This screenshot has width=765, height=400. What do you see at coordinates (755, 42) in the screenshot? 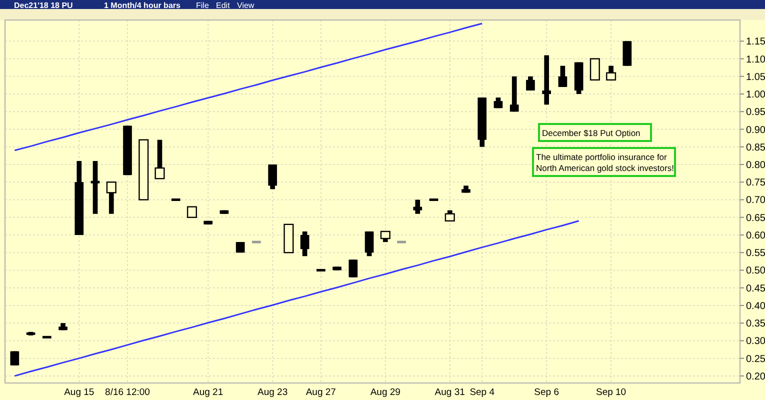
I see `y-tick-label: 1.15` at bounding box center [755, 42].